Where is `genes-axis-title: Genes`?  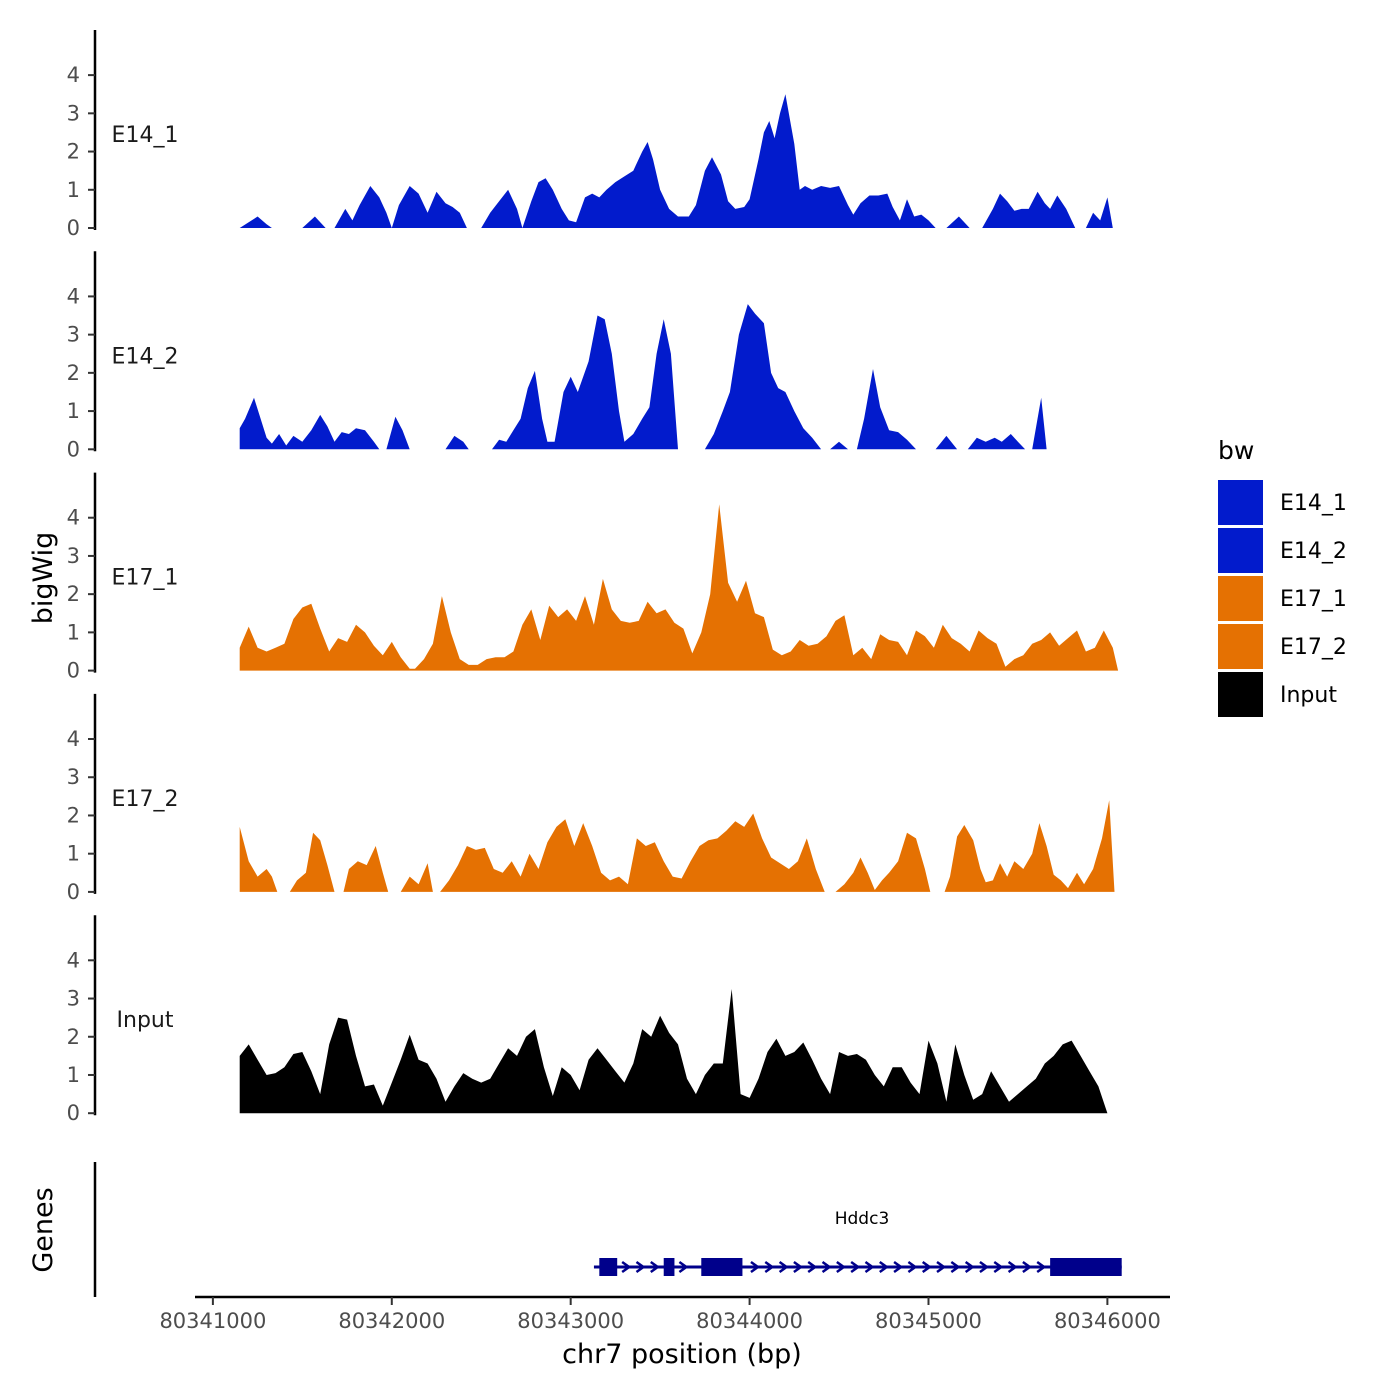
genes-axis-title: Genes is located at coordinates (43, 1229).